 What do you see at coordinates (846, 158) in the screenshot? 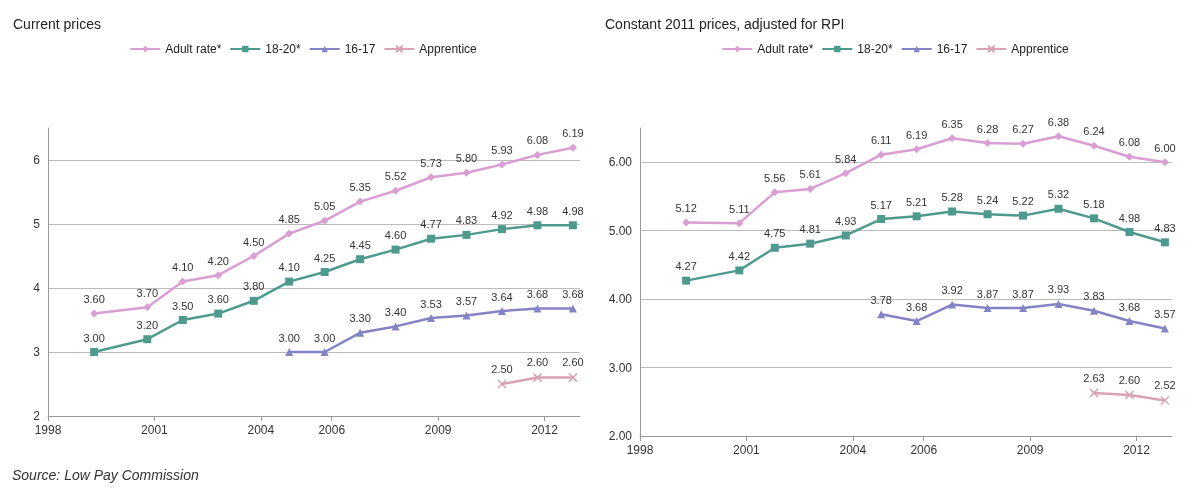
I see `data-label: 5.84` at bounding box center [846, 158].